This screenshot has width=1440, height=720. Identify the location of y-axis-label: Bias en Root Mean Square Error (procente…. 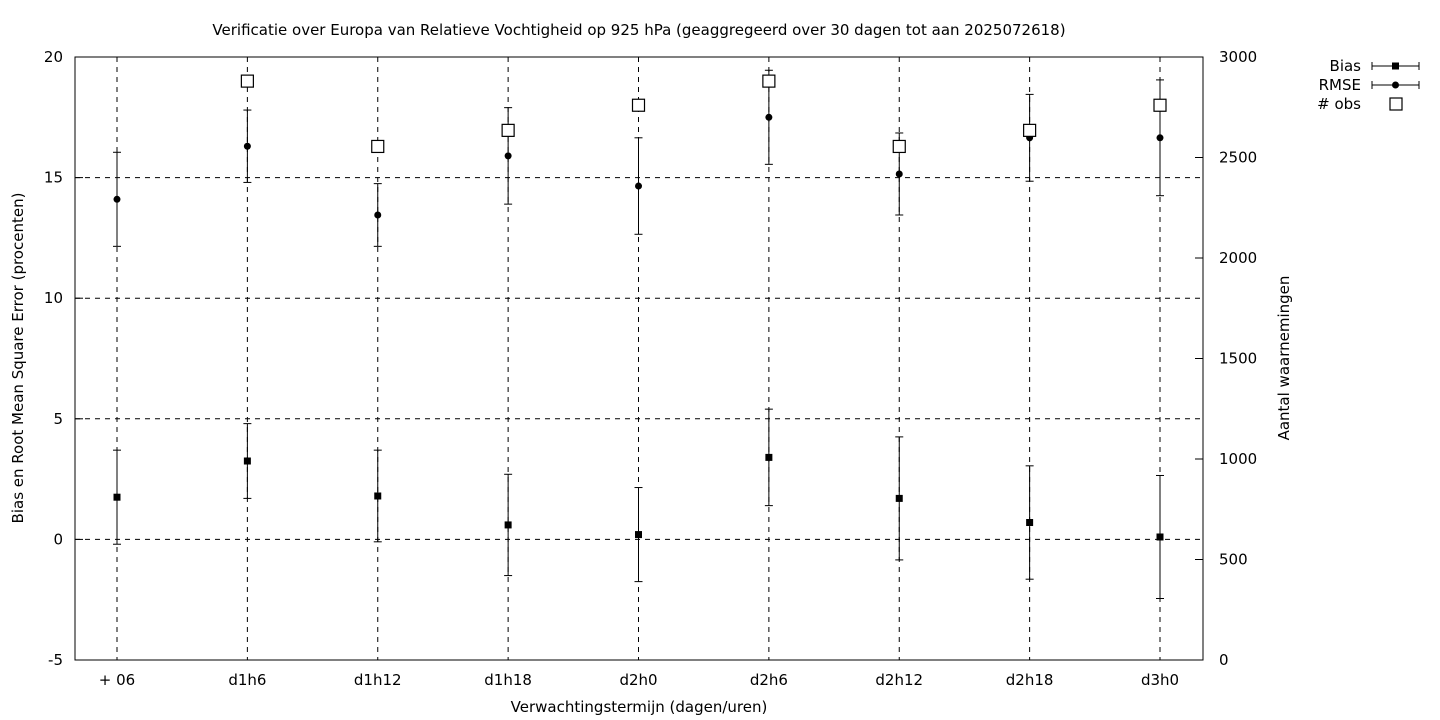
(18, 358).